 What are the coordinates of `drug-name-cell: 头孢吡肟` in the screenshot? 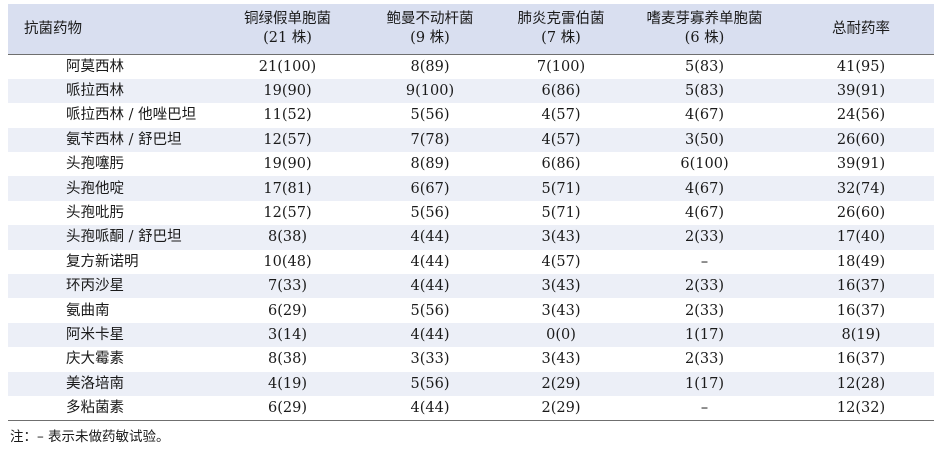 It's located at (95, 213).